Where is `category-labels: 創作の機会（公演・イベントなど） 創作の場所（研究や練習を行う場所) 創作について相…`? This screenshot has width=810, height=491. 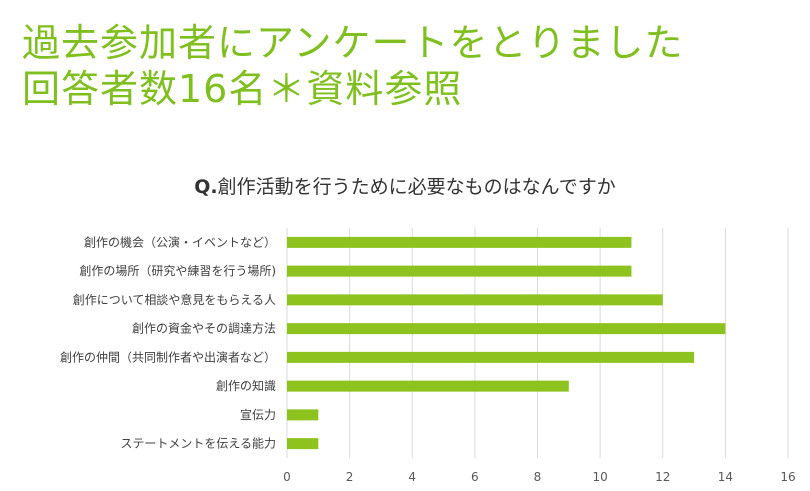
category-labels: 創作の機会（公演・イベントなど） 創作の場所（研究や練習を行う場所) 創作について相… is located at coordinates (168, 342).